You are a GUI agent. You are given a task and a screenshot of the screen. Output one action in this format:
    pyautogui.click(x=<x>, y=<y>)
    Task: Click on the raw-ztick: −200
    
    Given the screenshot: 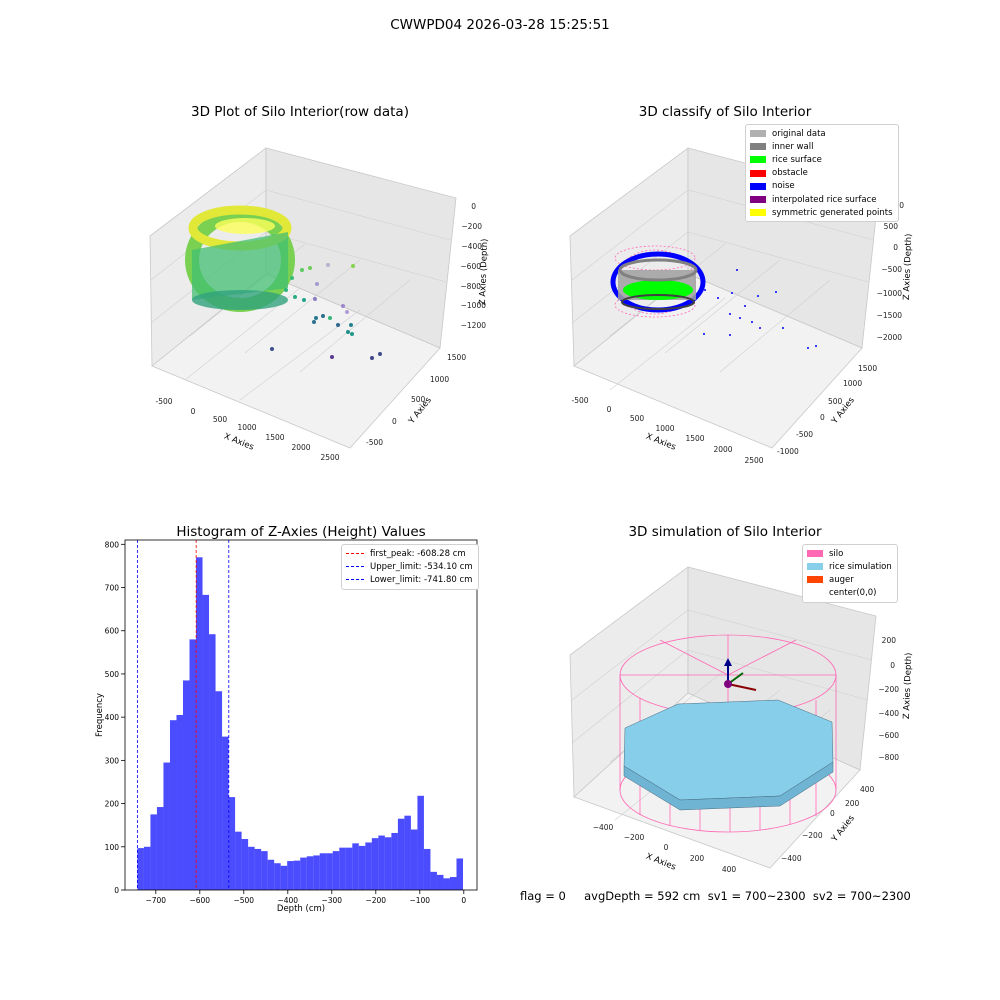 What is the action you would take?
    pyautogui.click(x=471, y=226)
    